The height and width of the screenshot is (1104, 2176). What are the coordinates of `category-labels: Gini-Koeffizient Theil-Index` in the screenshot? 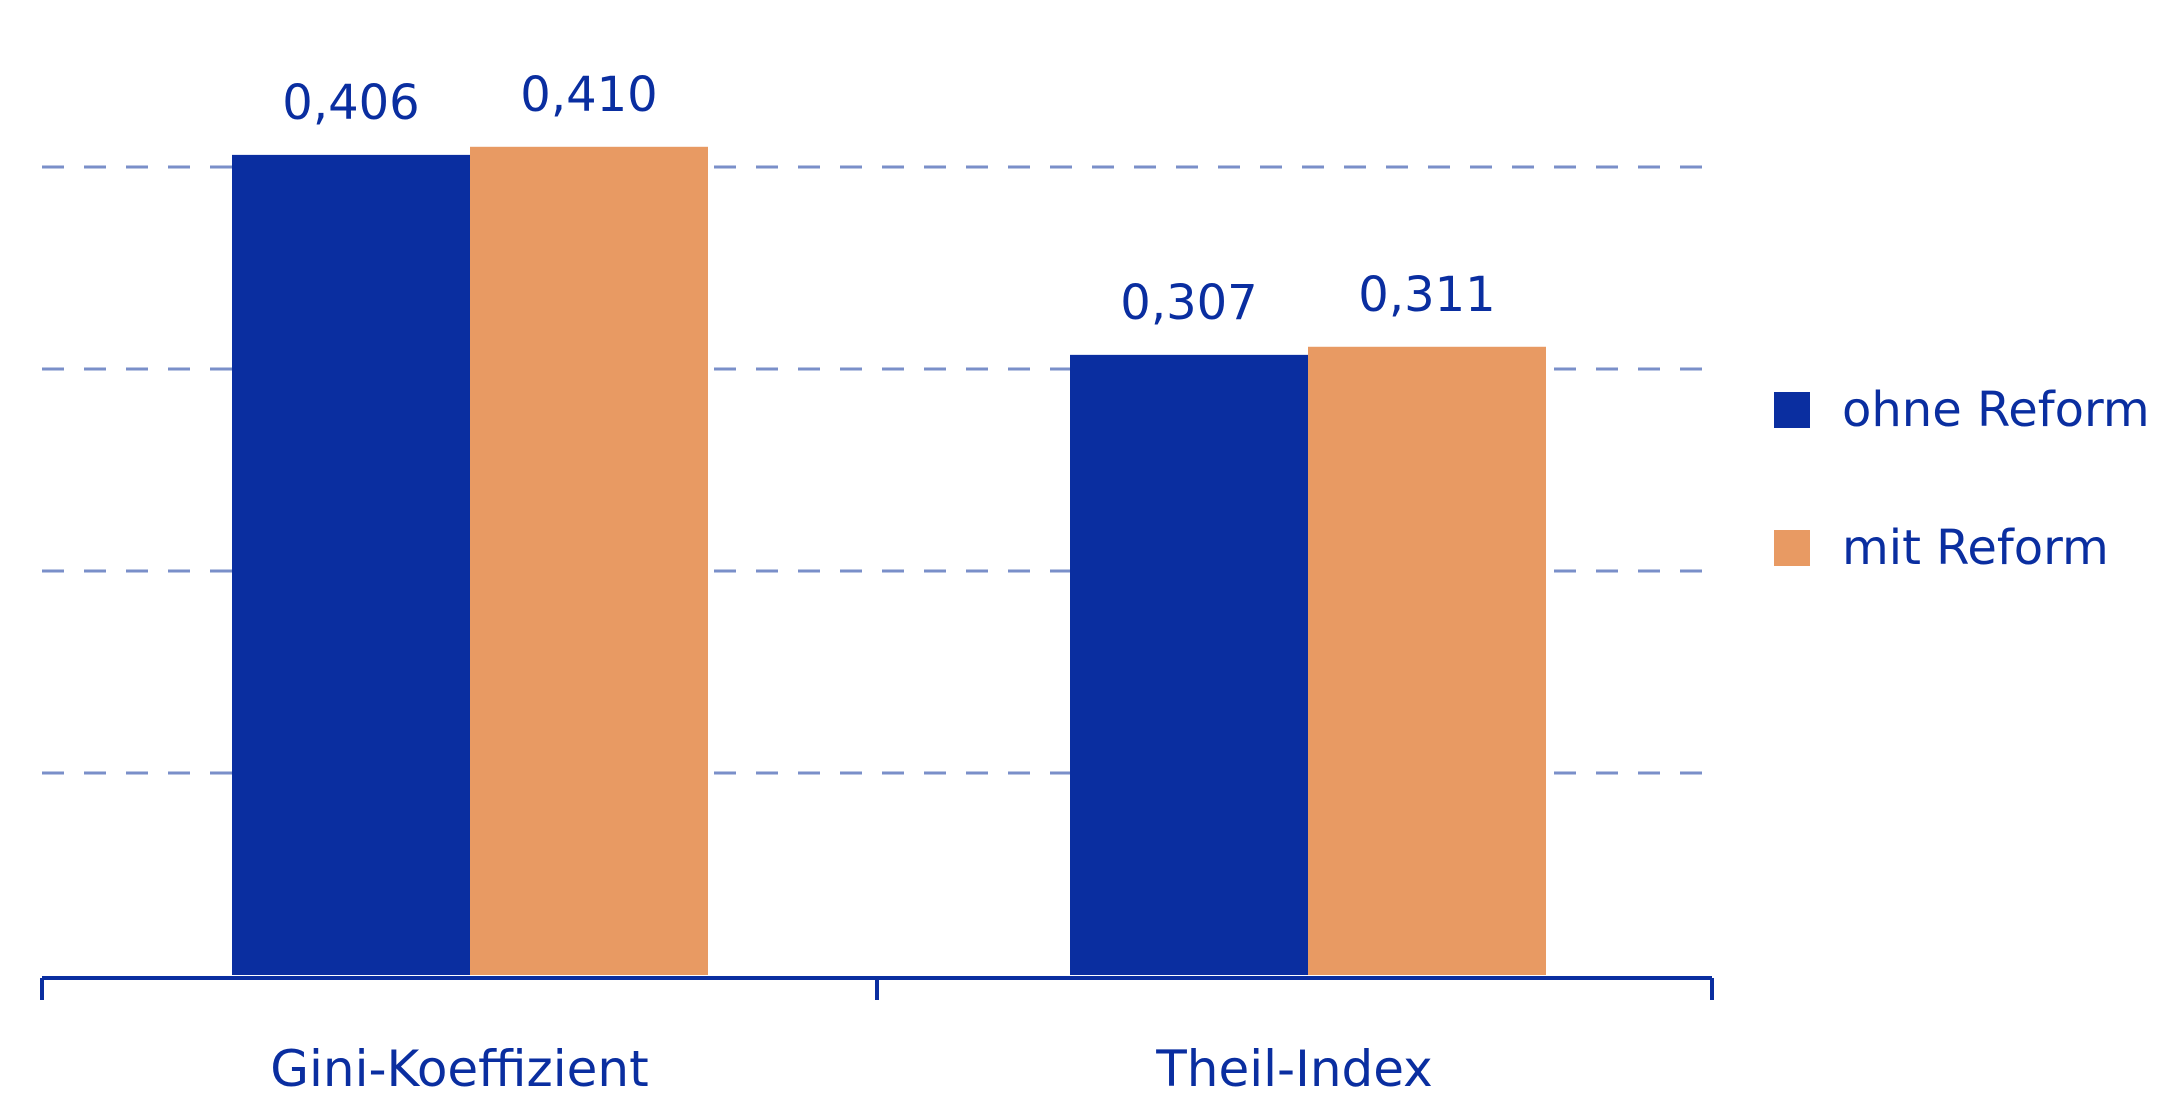 It's located at (851, 1069).